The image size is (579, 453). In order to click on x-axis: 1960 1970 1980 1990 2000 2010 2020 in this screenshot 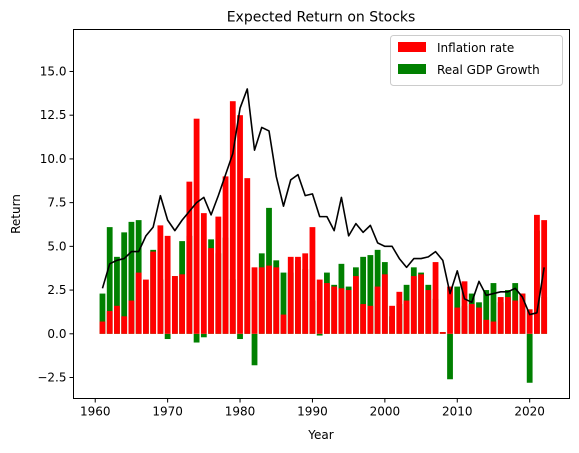, I will do `click(312, 408)`.